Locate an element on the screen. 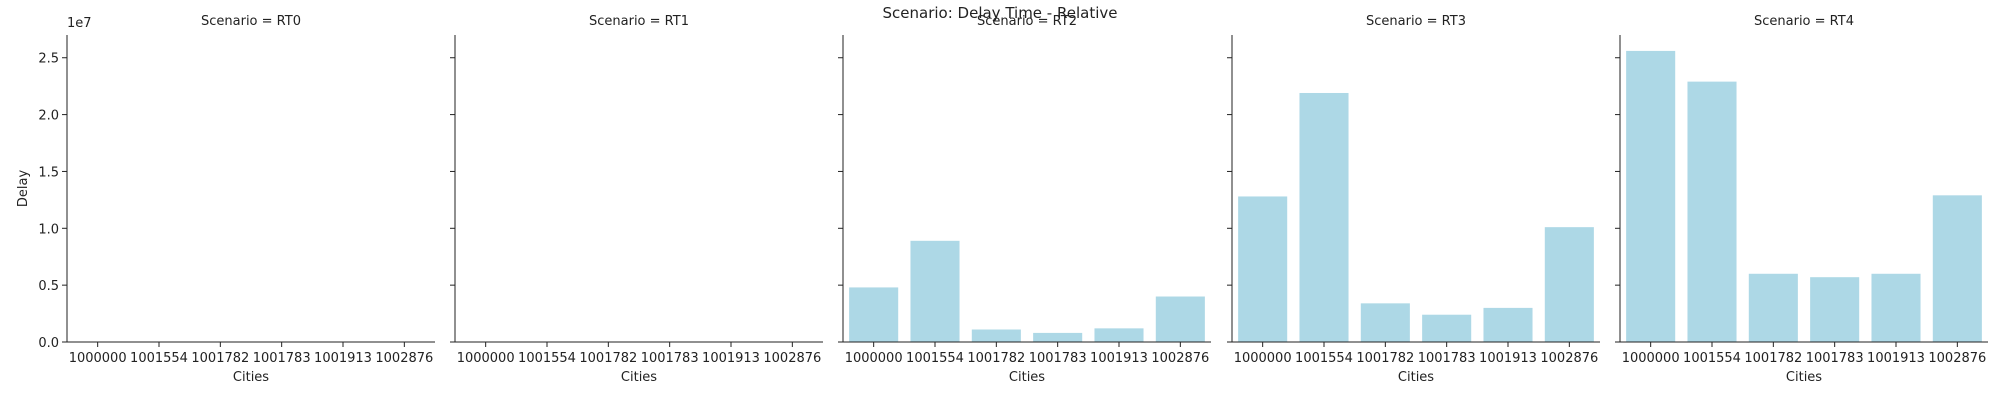 This screenshot has height=400, width=2000. panel-title: Scenario = RT4 is located at coordinates (1804, 21).